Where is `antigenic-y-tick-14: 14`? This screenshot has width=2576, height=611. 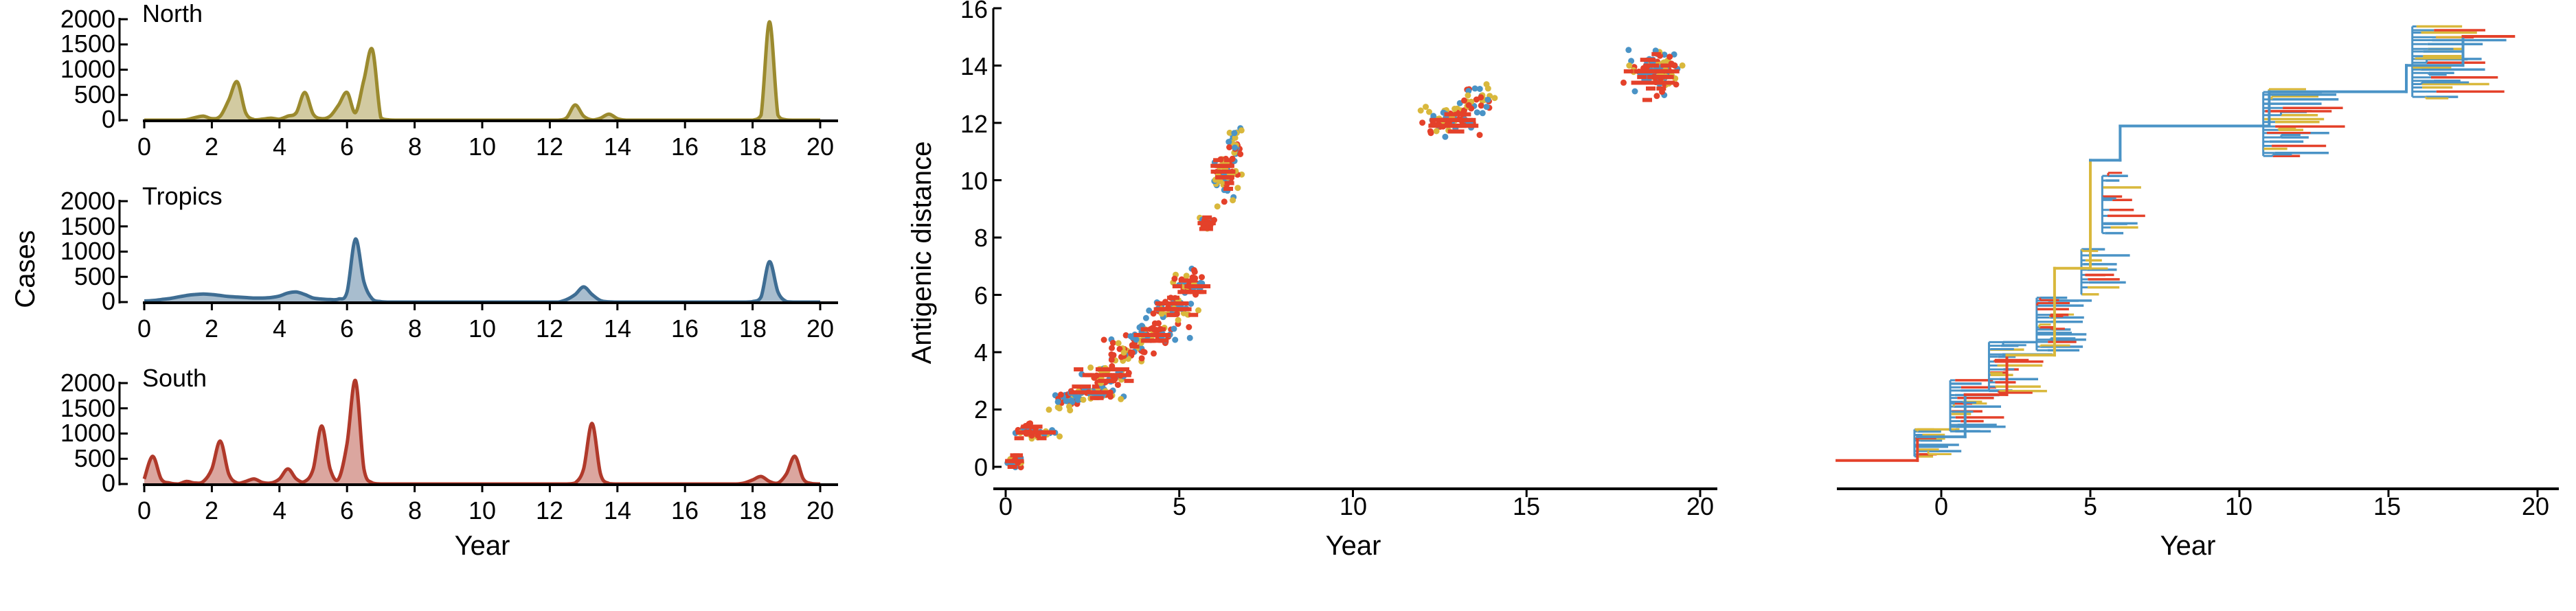
antigenic-y-tick-14: 14 is located at coordinates (974, 66).